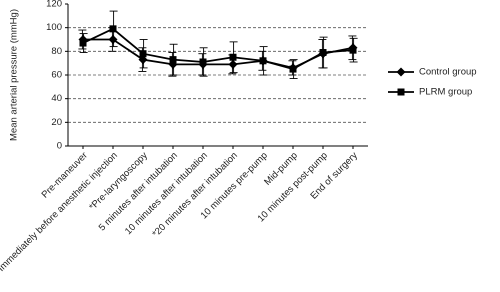 The image size is (500, 292). What do you see at coordinates (59, 146) in the screenshot?
I see `y-tick-label: 0` at bounding box center [59, 146].